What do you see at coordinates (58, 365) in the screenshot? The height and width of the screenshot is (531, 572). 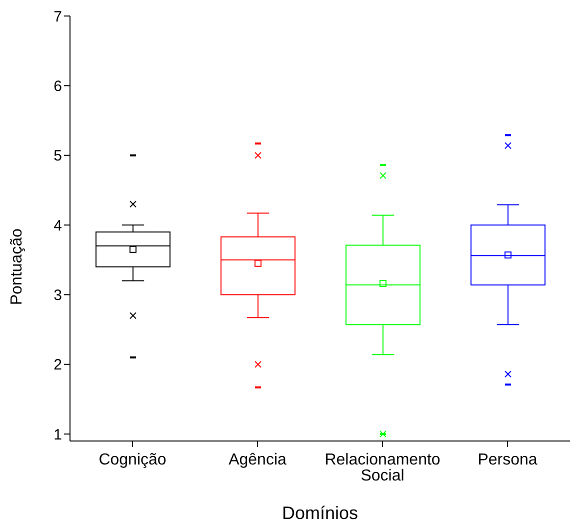 I see `y-tick-label: 2` at bounding box center [58, 365].